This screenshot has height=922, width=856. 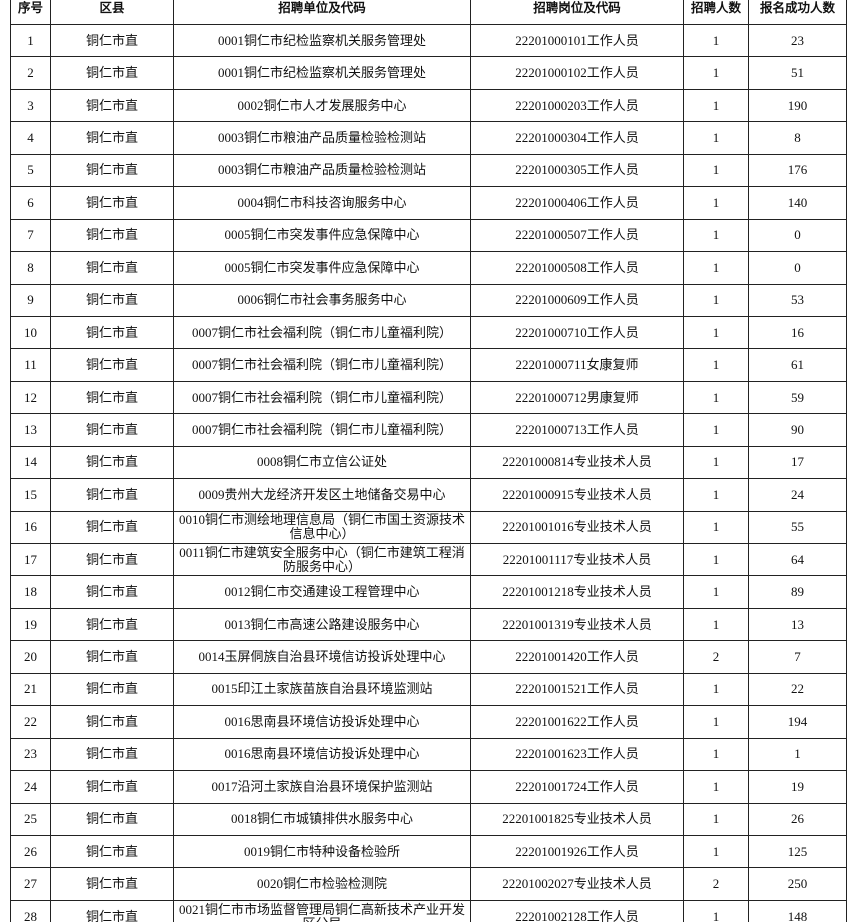 What do you see at coordinates (428, 300) in the screenshot?
I see `table-row: 9 铜仁市直 0006铜仁市社会事务服务中心 22201000609工作人员 1 53` at bounding box center [428, 300].